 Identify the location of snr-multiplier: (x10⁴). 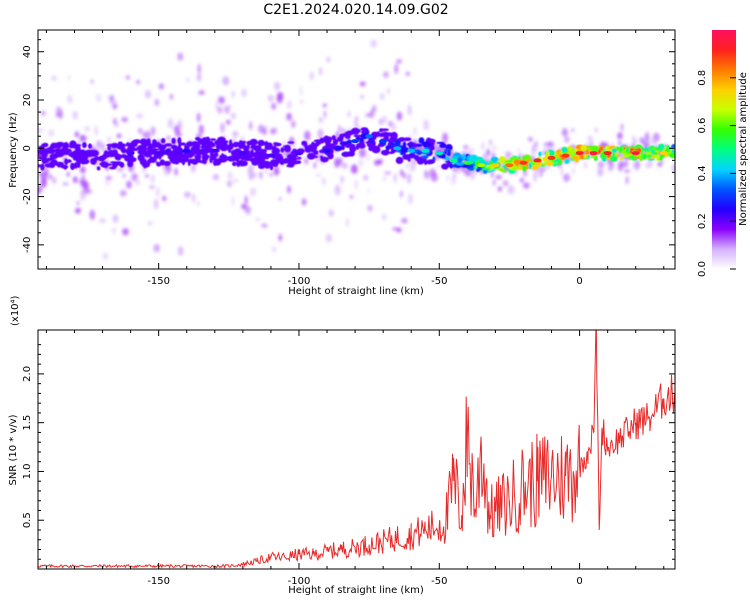
(15, 310).